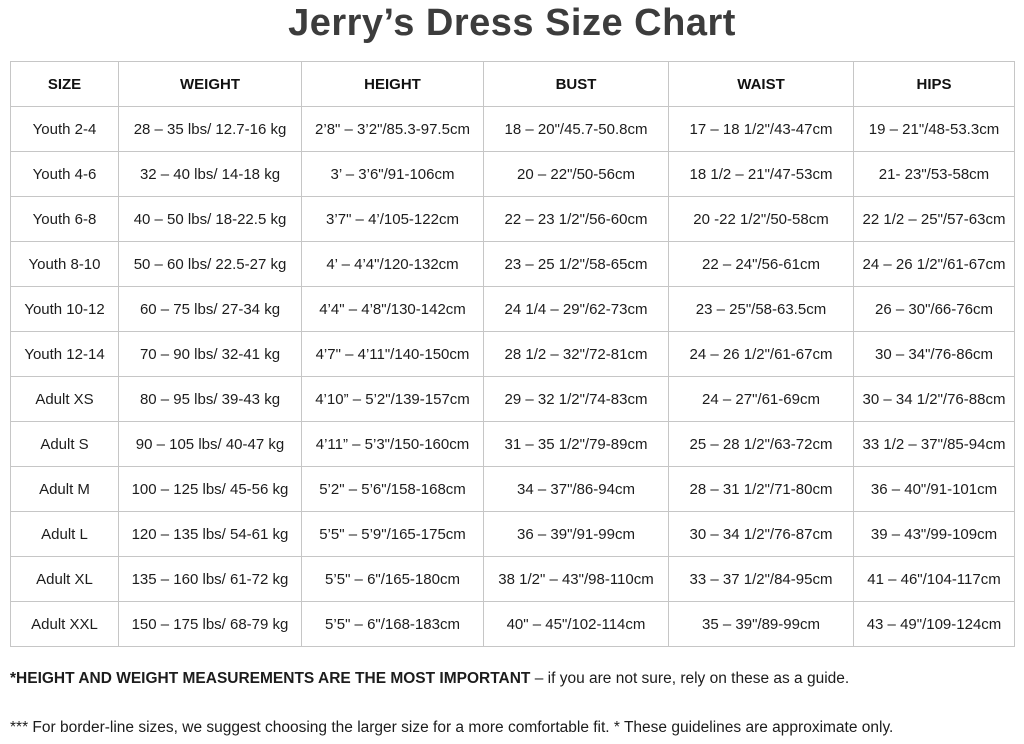 Image resolution: width=1024 pixels, height=744 pixels. Describe the element at coordinates (934, 444) in the screenshot. I see `table-cell: 33 1/2 – 37"/85-94cm` at that location.